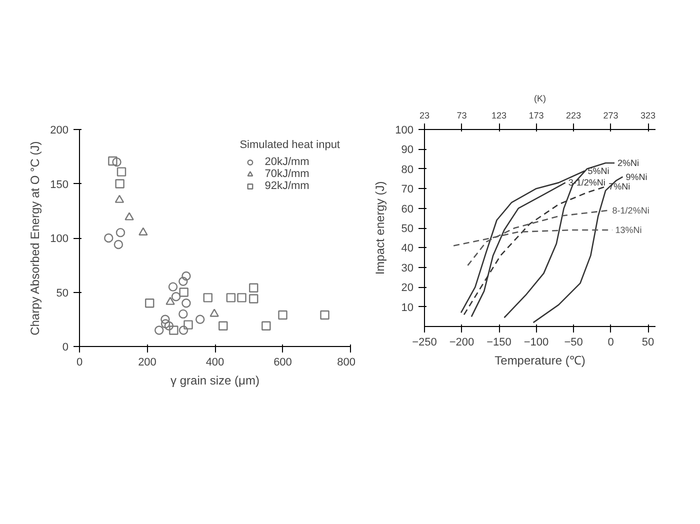  I want to click on y-tick-label: 10, so click(407, 308).